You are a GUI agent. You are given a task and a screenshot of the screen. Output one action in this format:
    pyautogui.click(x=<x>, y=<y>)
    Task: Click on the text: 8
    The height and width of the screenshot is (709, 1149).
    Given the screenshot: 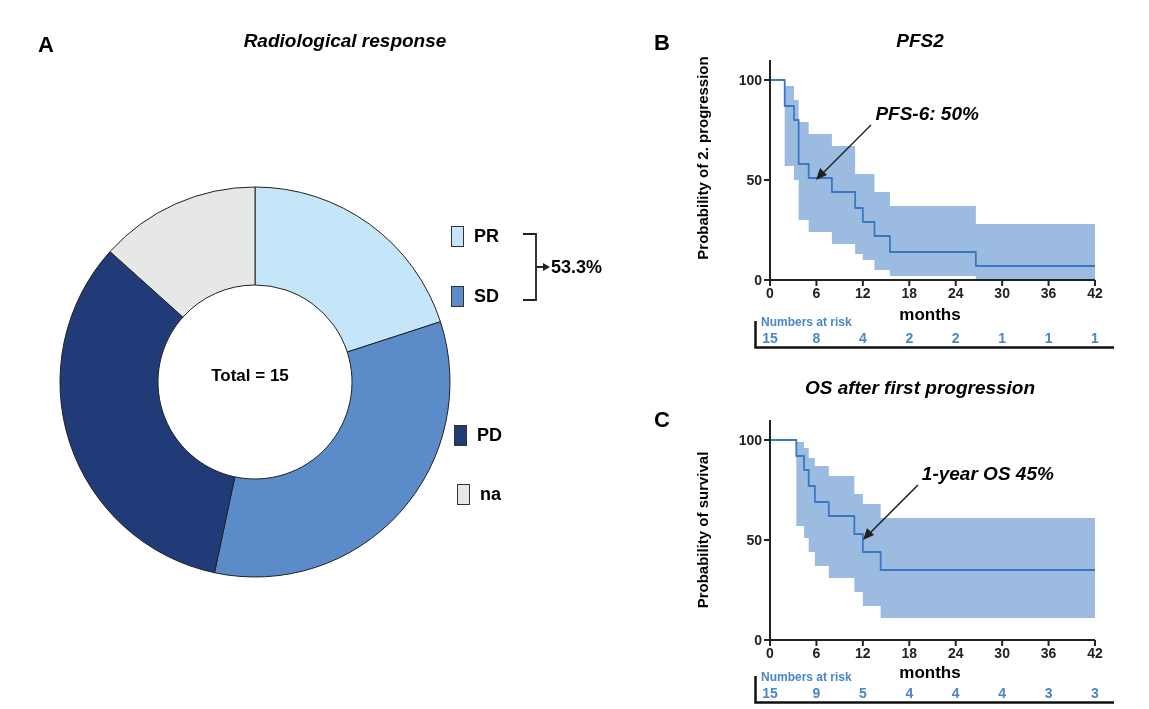 What is the action you would take?
    pyautogui.click(x=816, y=338)
    